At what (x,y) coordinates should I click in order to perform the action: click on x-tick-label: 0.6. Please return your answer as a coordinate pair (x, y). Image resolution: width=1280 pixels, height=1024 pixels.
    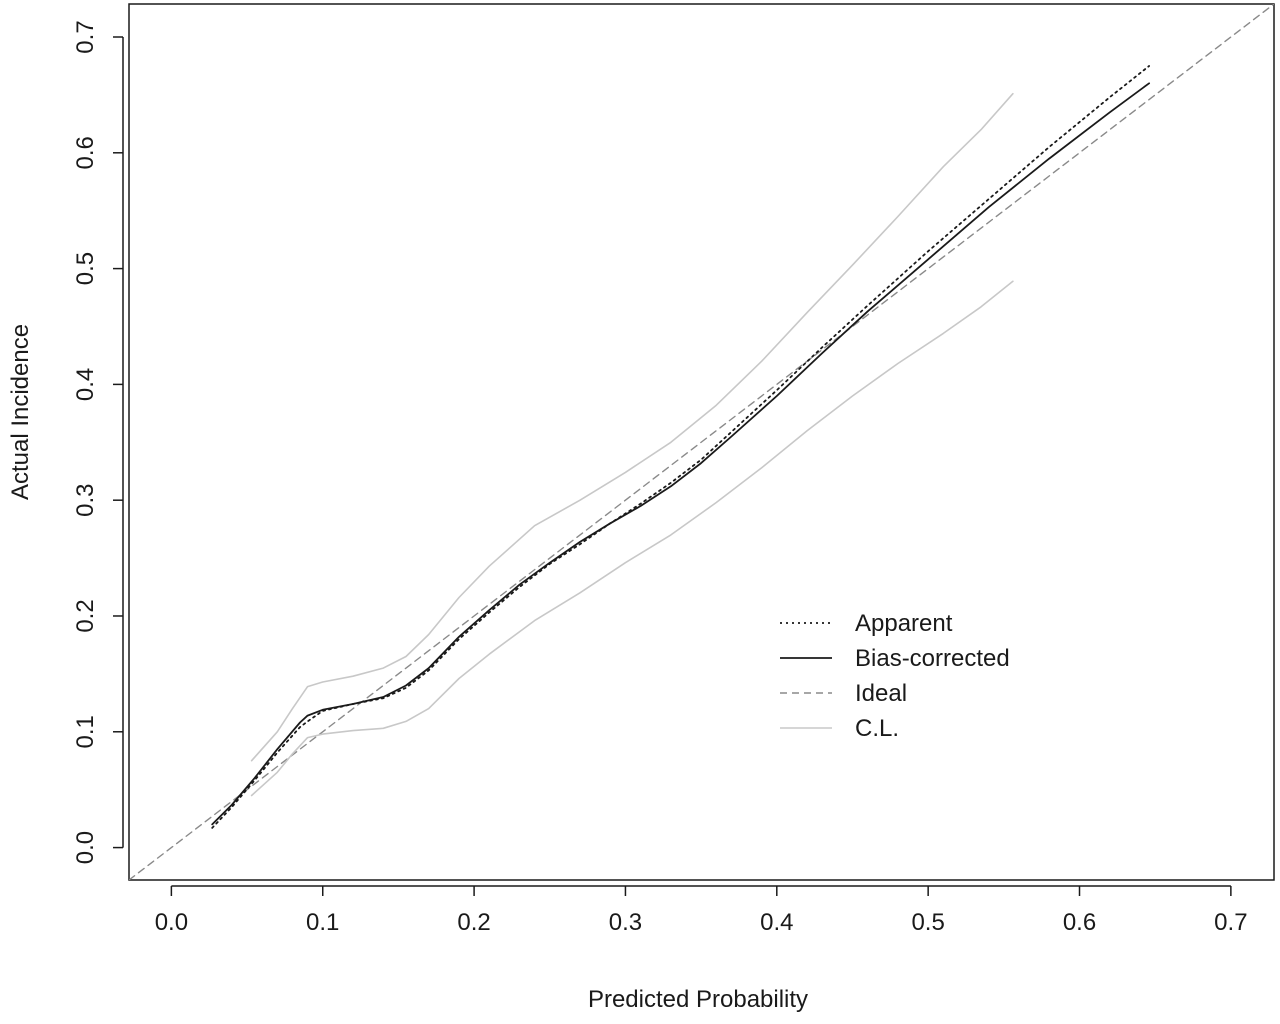
    Looking at the image, I should click on (1079, 922).